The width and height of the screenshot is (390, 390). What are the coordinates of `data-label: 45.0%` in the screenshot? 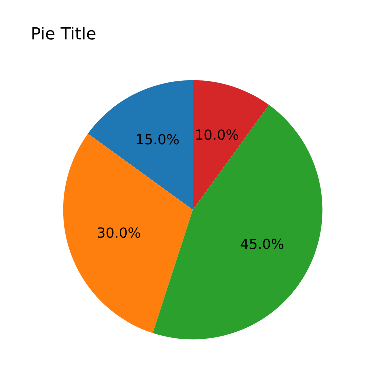 It's located at (262, 244).